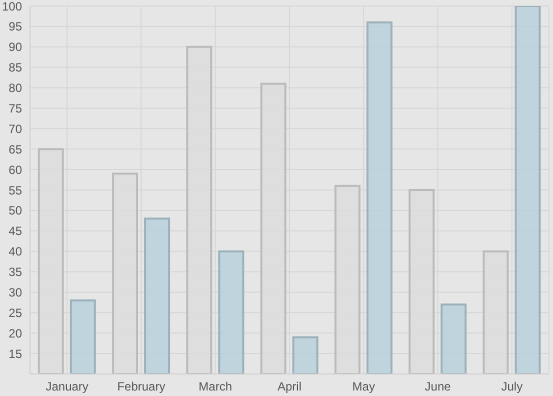  Describe the element at coordinates (15, 231) in the screenshot. I see `y-tick-label: 45` at that location.